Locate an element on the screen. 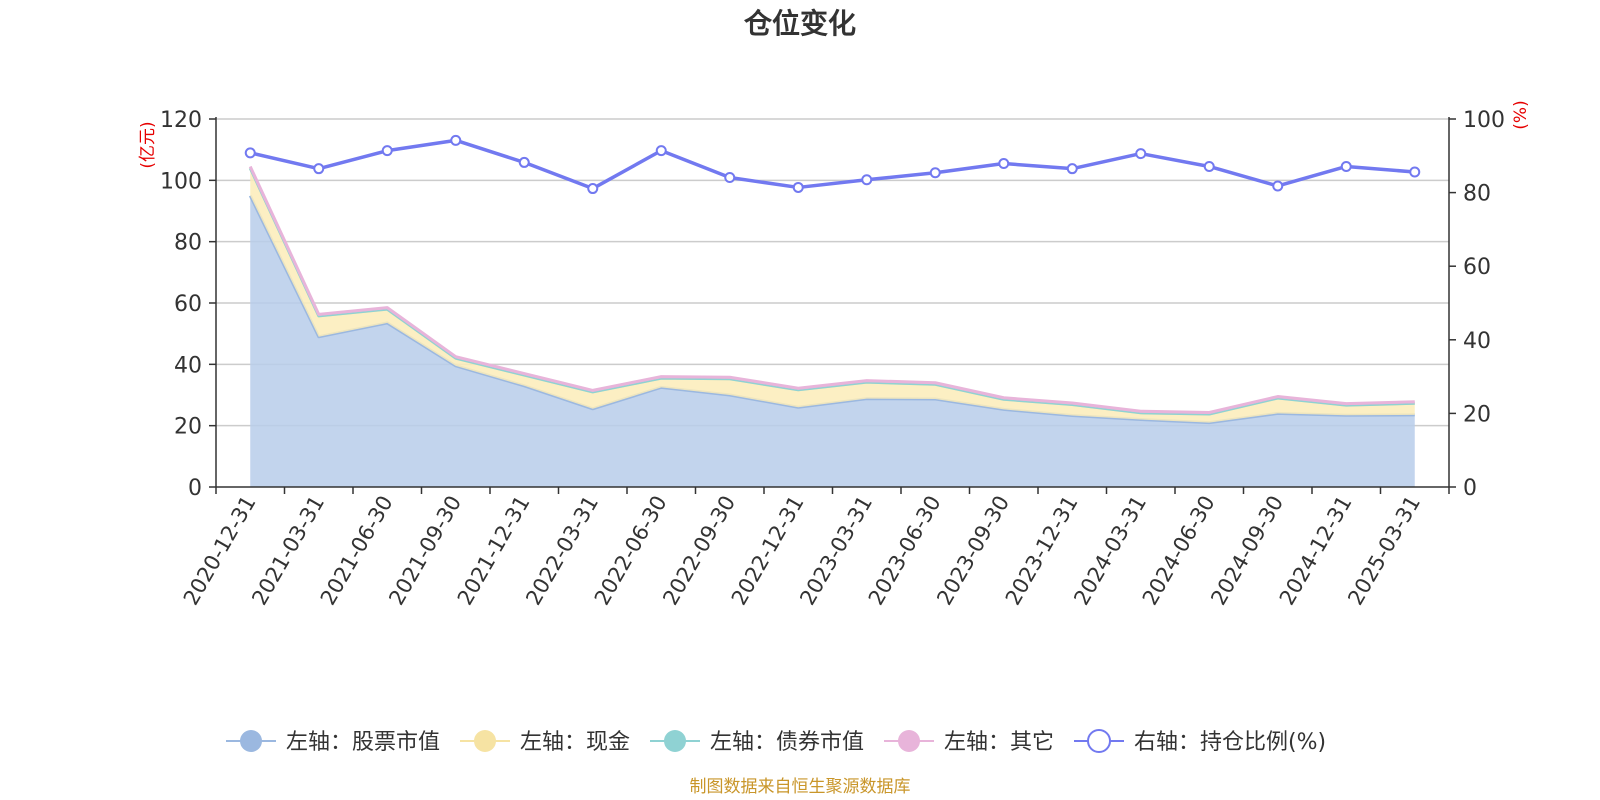  legend-item: 左轴：现金 is located at coordinates (545, 742).